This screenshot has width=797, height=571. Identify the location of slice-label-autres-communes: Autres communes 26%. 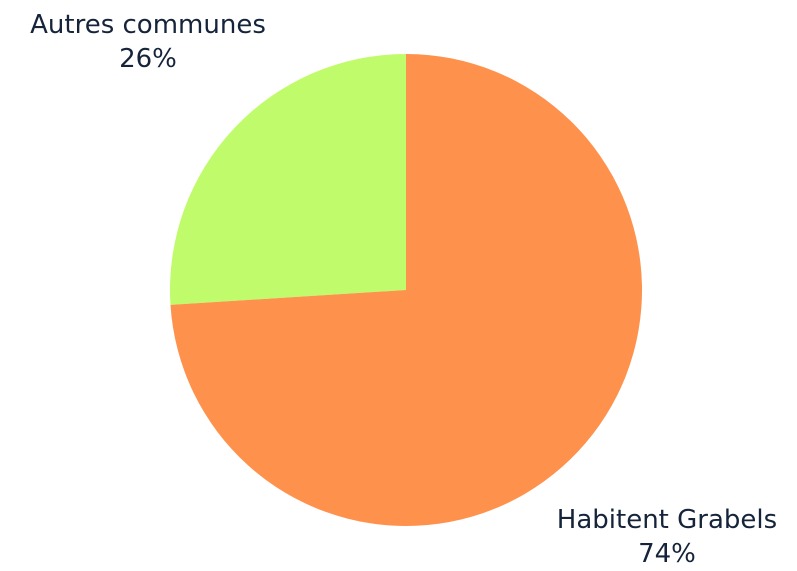
(148, 42).